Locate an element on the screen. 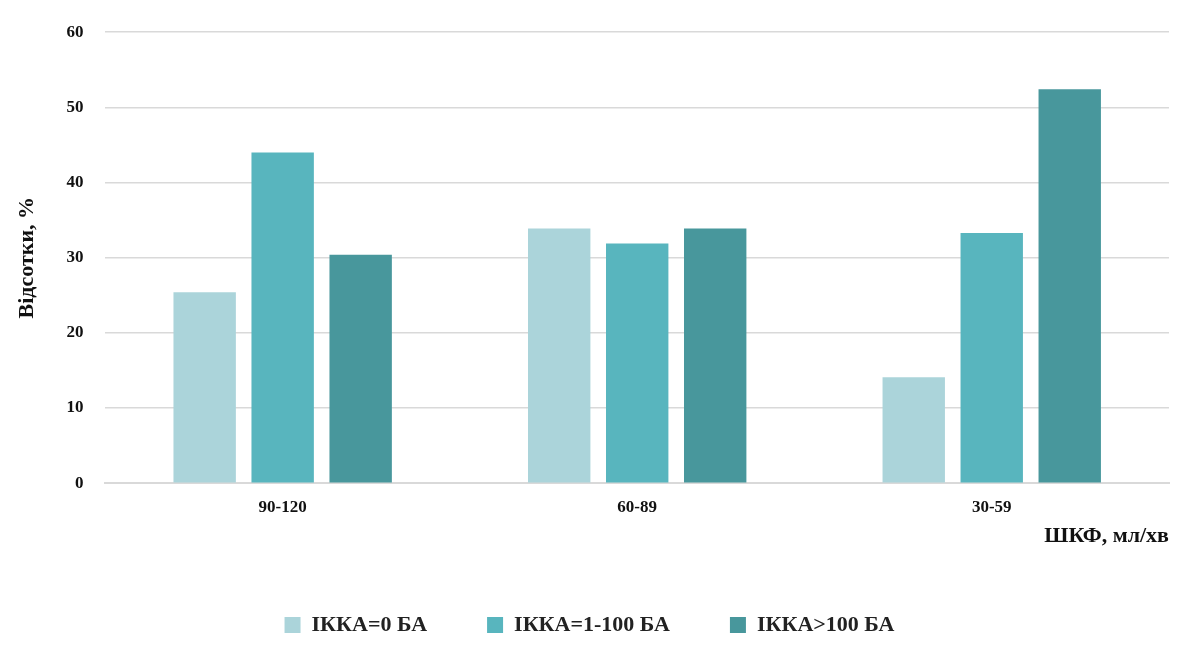  x-axis-title: ШКФ, мл/хв is located at coordinates (1107, 535).